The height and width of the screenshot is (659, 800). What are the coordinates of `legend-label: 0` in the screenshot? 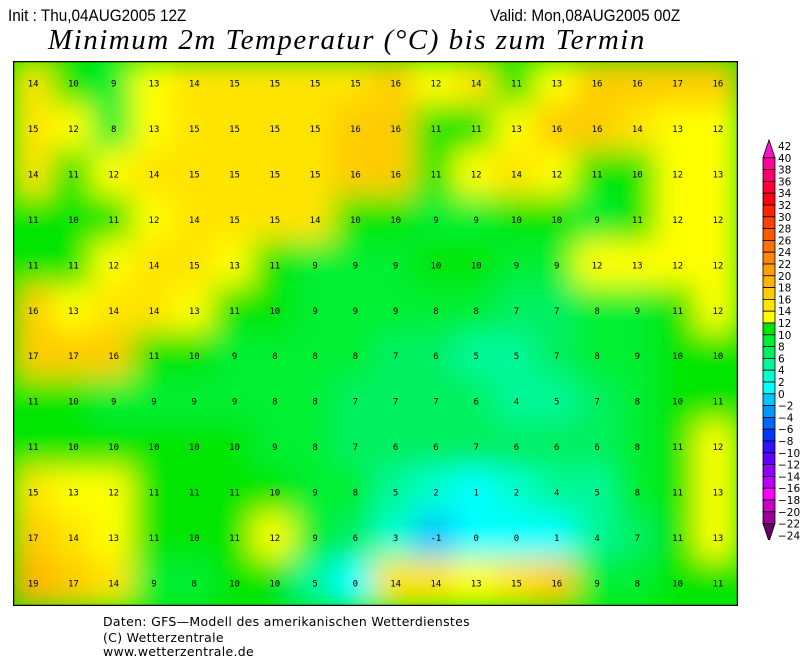 It's located at (781, 395).